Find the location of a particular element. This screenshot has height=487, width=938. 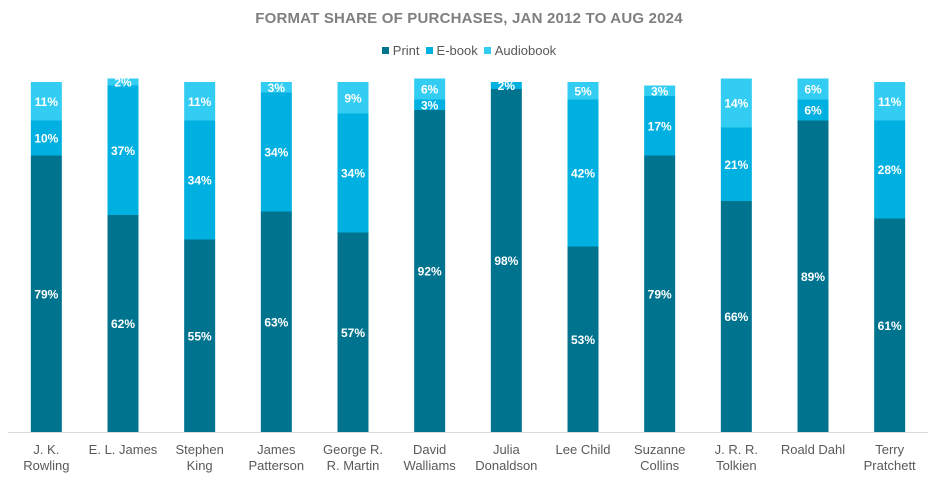

category-label-2: Stephen King is located at coordinates (199, 457).